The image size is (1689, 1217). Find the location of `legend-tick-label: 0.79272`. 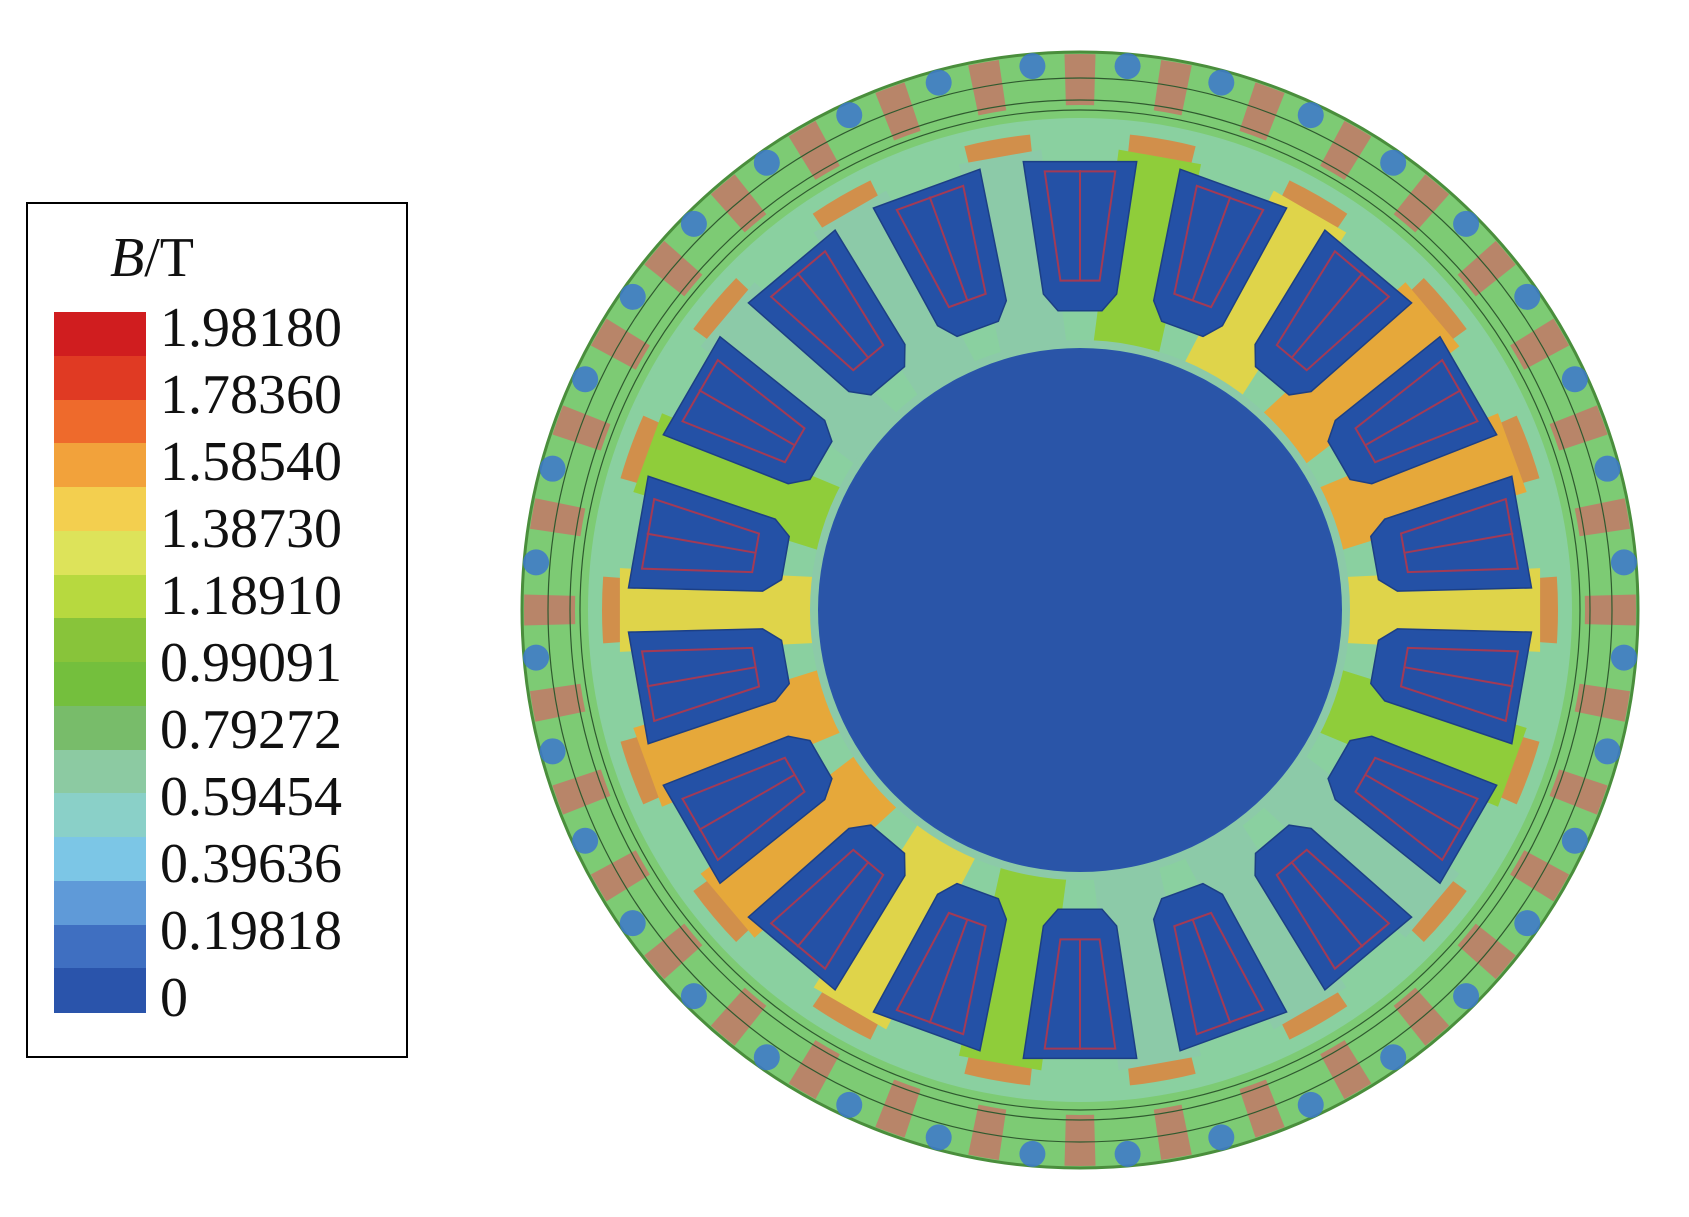

legend-tick-label: 0.79272 is located at coordinates (251, 730).